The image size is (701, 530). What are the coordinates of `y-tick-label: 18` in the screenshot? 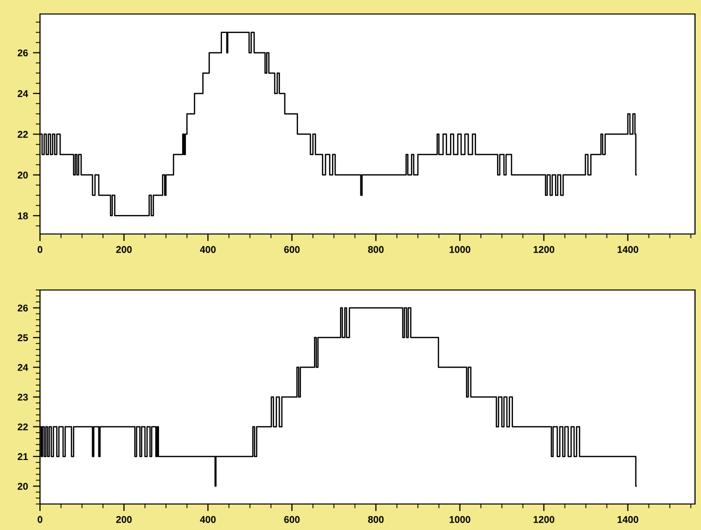 It's located at (23, 216).